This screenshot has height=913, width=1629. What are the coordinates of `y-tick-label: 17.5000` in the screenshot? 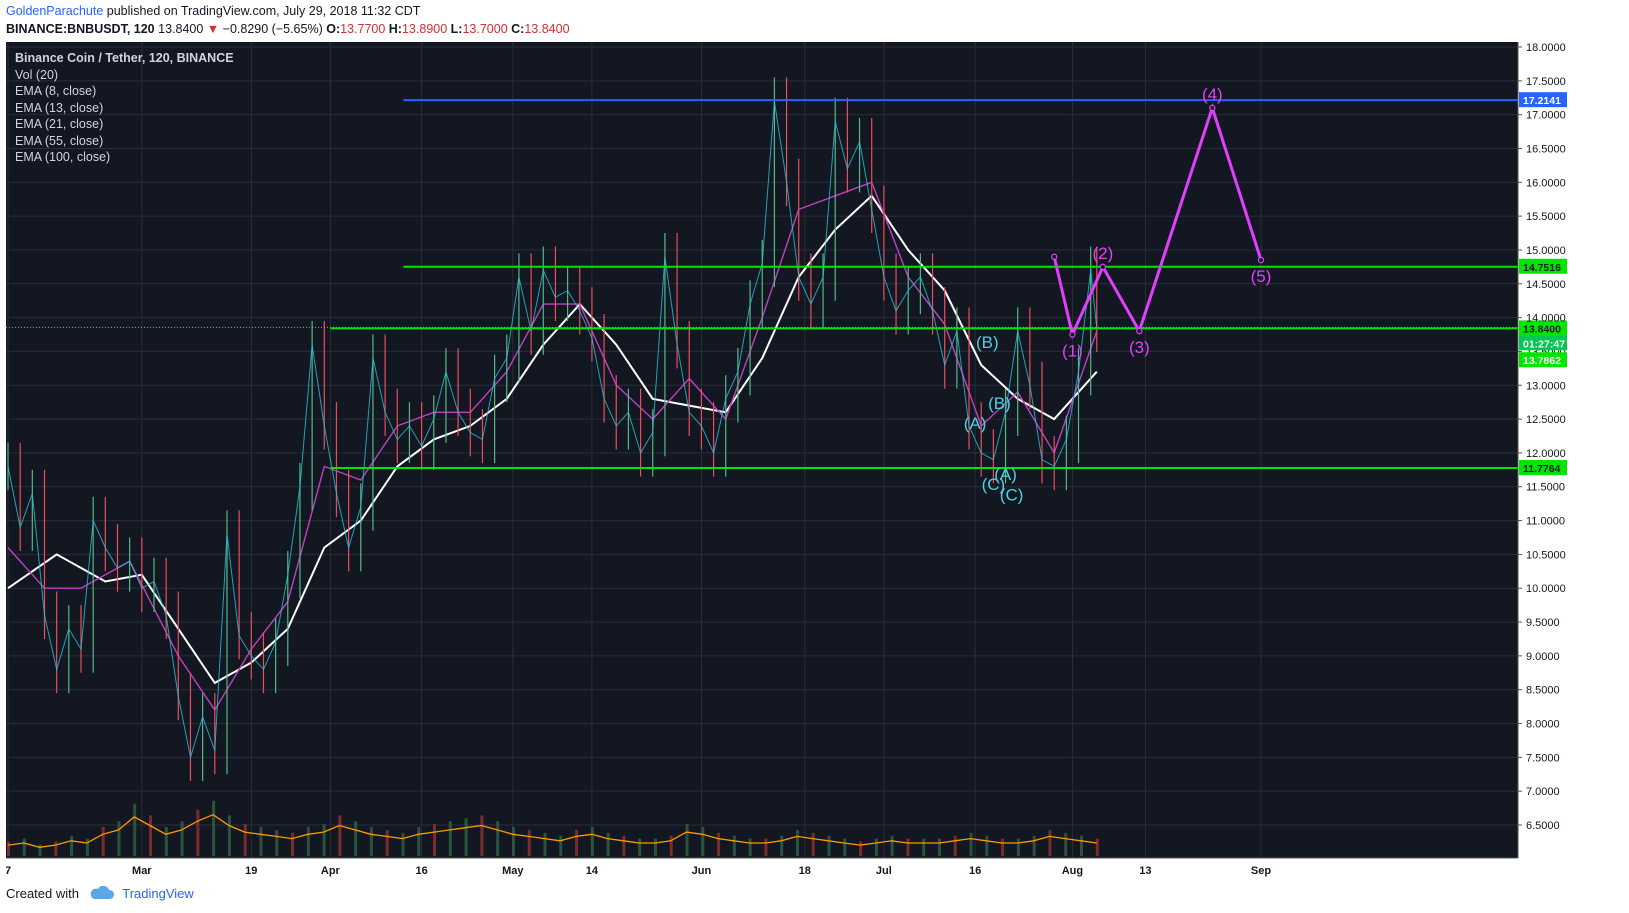 It's located at (1546, 82).